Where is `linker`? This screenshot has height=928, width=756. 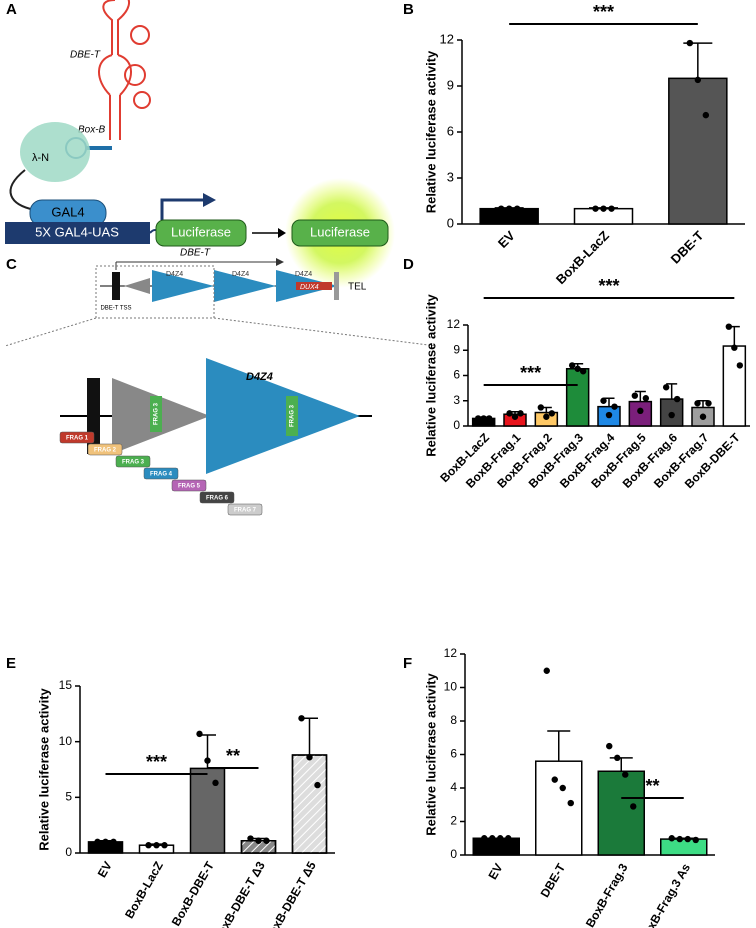 linker is located at coordinates (22, 190).